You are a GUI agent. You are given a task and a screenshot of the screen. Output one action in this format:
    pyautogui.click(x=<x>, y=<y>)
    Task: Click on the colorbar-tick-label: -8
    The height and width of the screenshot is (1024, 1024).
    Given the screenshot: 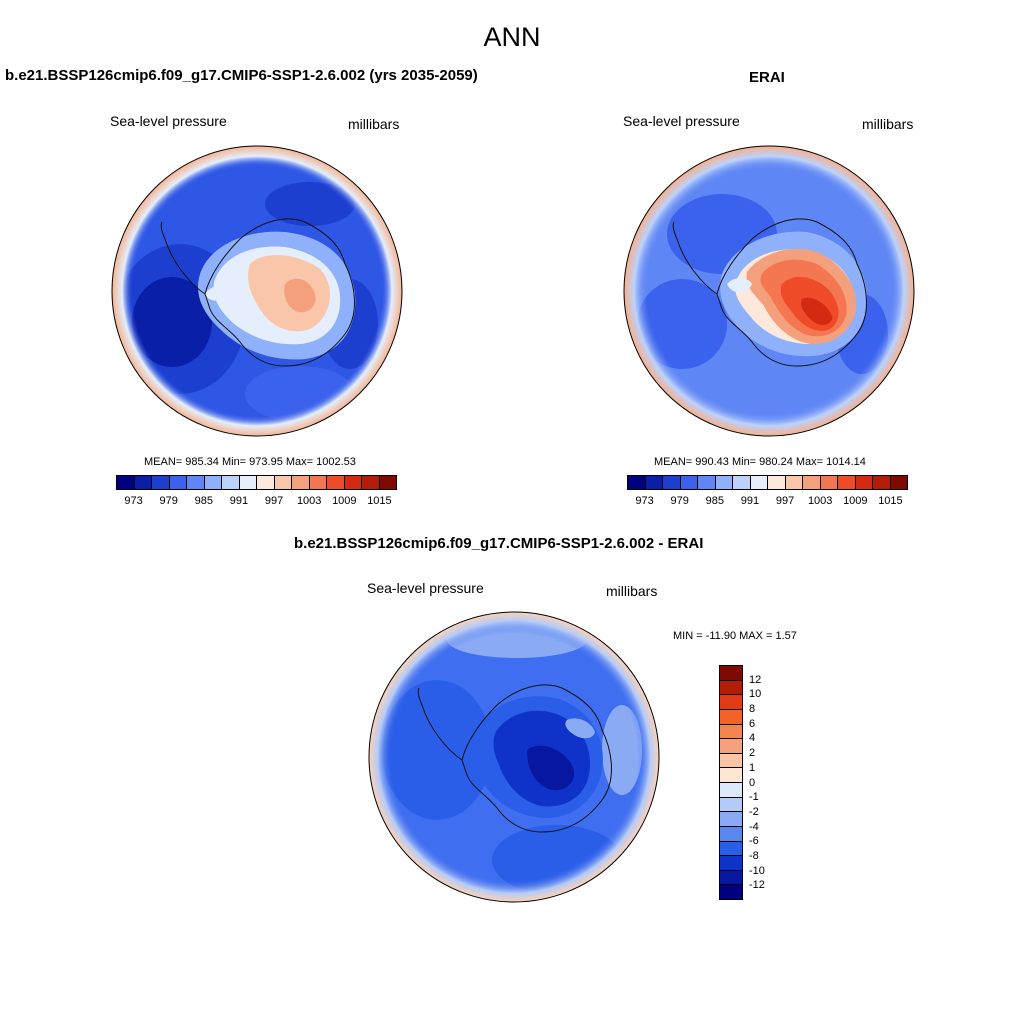 What is the action you would take?
    pyautogui.click(x=754, y=855)
    